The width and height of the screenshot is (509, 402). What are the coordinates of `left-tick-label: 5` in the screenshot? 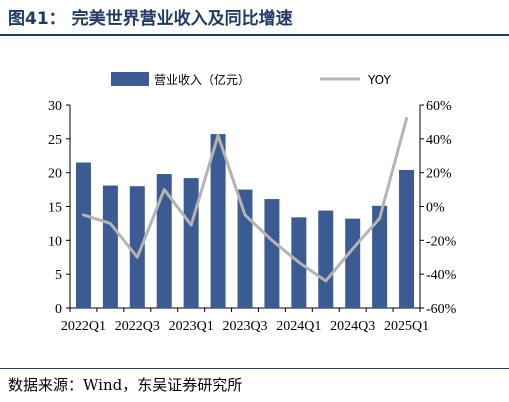 It's located at (58, 275).